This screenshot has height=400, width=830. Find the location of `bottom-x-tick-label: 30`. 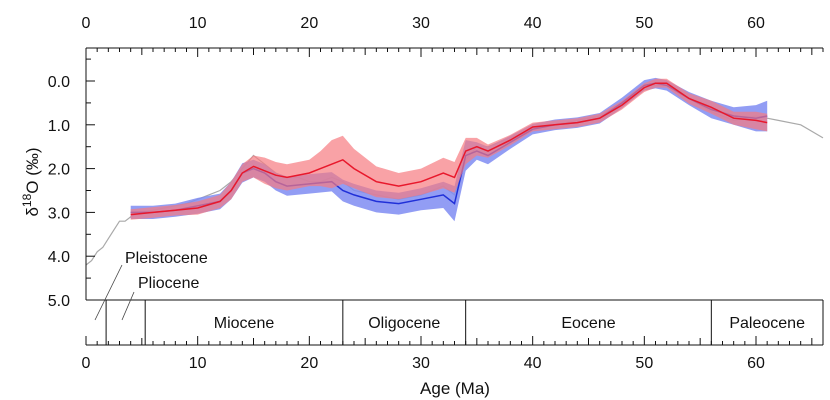

bottom-x-tick-label: 30 is located at coordinates (421, 363).